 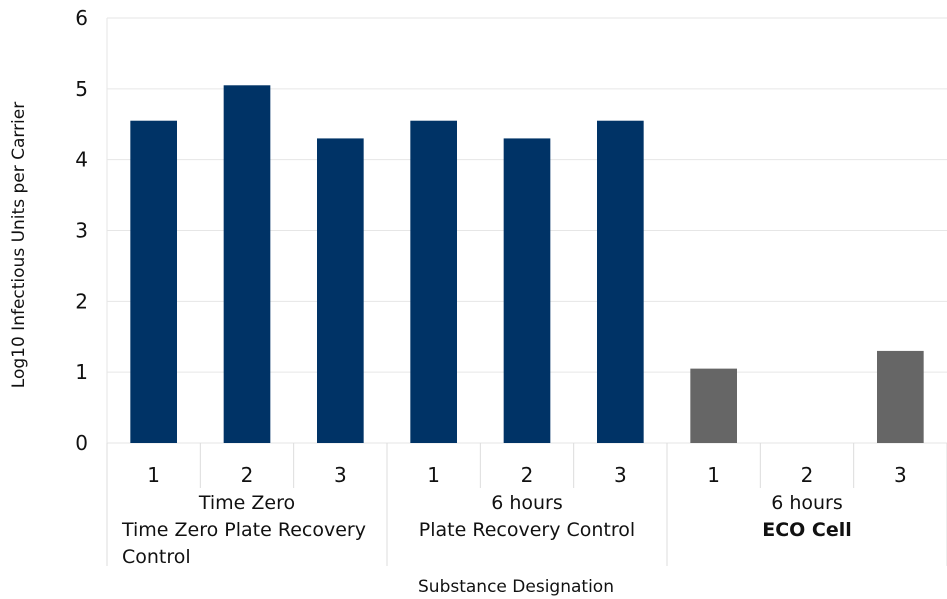 What do you see at coordinates (19, 245) in the screenshot?
I see `y-axis-title: Log10 Infectious Units per Carrier` at bounding box center [19, 245].